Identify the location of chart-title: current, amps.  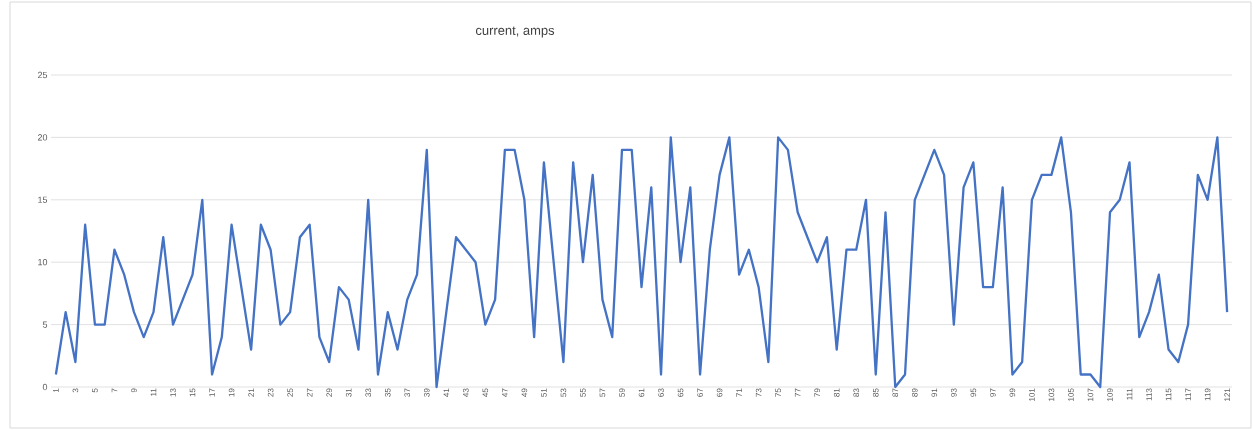
(515, 32).